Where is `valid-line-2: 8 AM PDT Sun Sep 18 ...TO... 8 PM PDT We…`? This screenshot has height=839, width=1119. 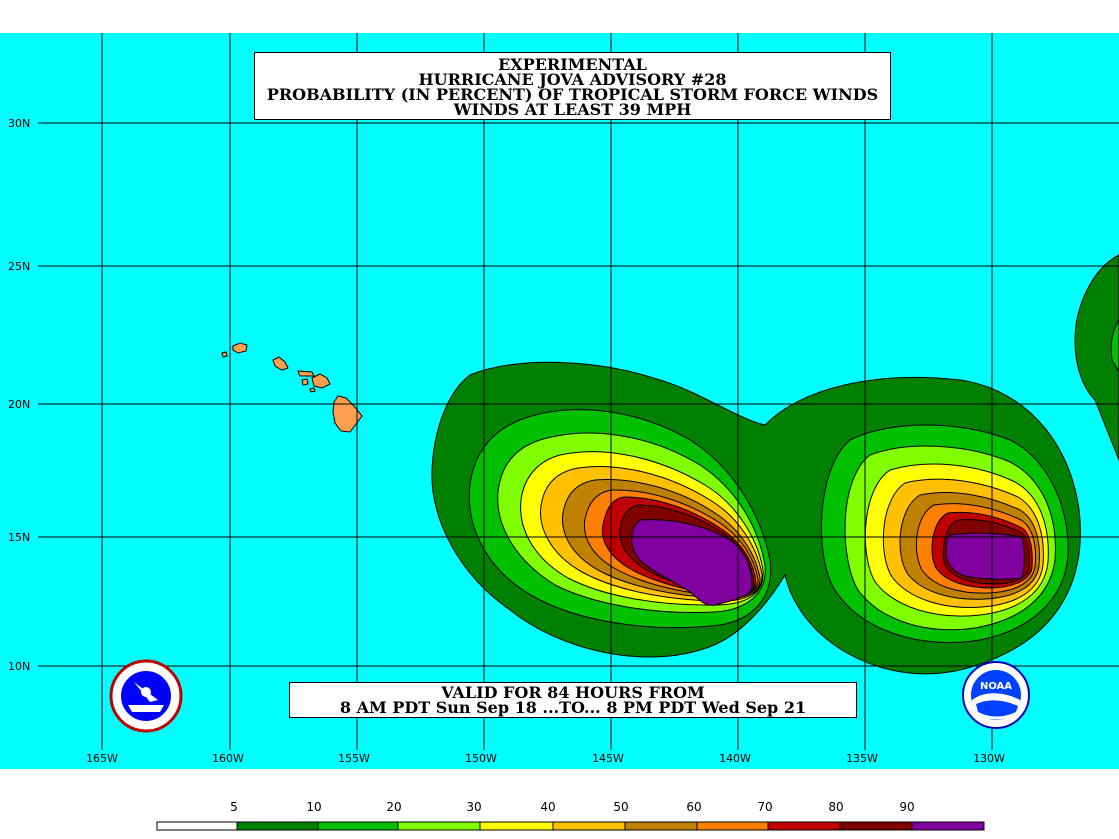
valid-line-2: 8 AM PDT Sun Sep 18 ...TO... 8 PM PDT We… is located at coordinates (573, 707).